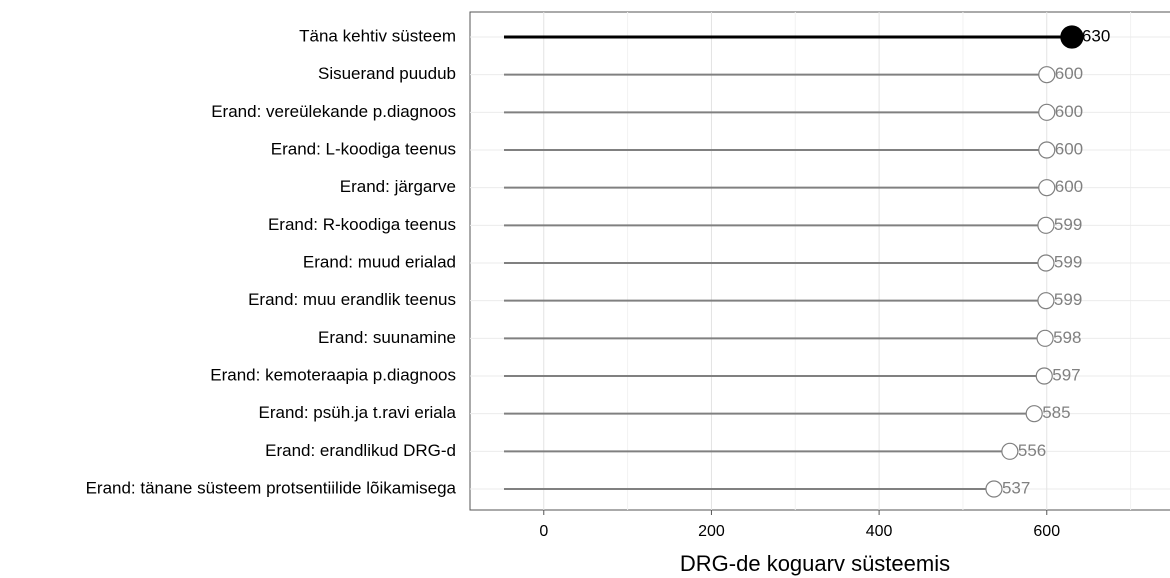 The width and height of the screenshot is (1170, 578). I want to click on y-tick-label: Erand: vereülekande p.diagnoos, so click(333, 111).